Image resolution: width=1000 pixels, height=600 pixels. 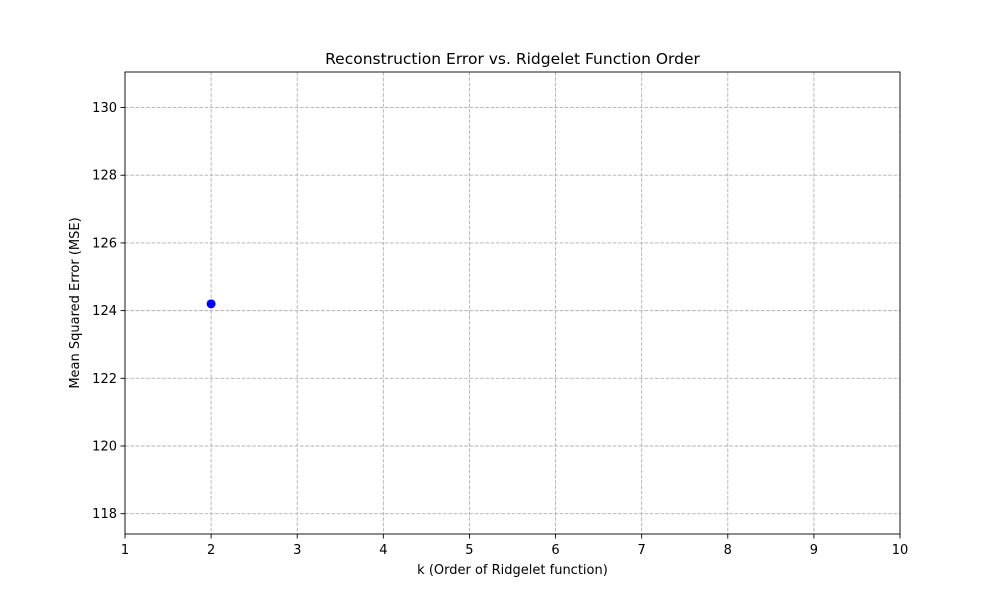 What do you see at coordinates (512, 570) in the screenshot?
I see `x-axis-label: k (Order of Ridgelet function)` at bounding box center [512, 570].